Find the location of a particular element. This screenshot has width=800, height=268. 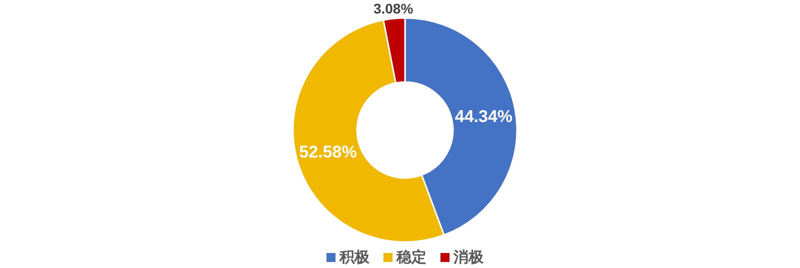

data-label: 44.34% is located at coordinates (483, 116).